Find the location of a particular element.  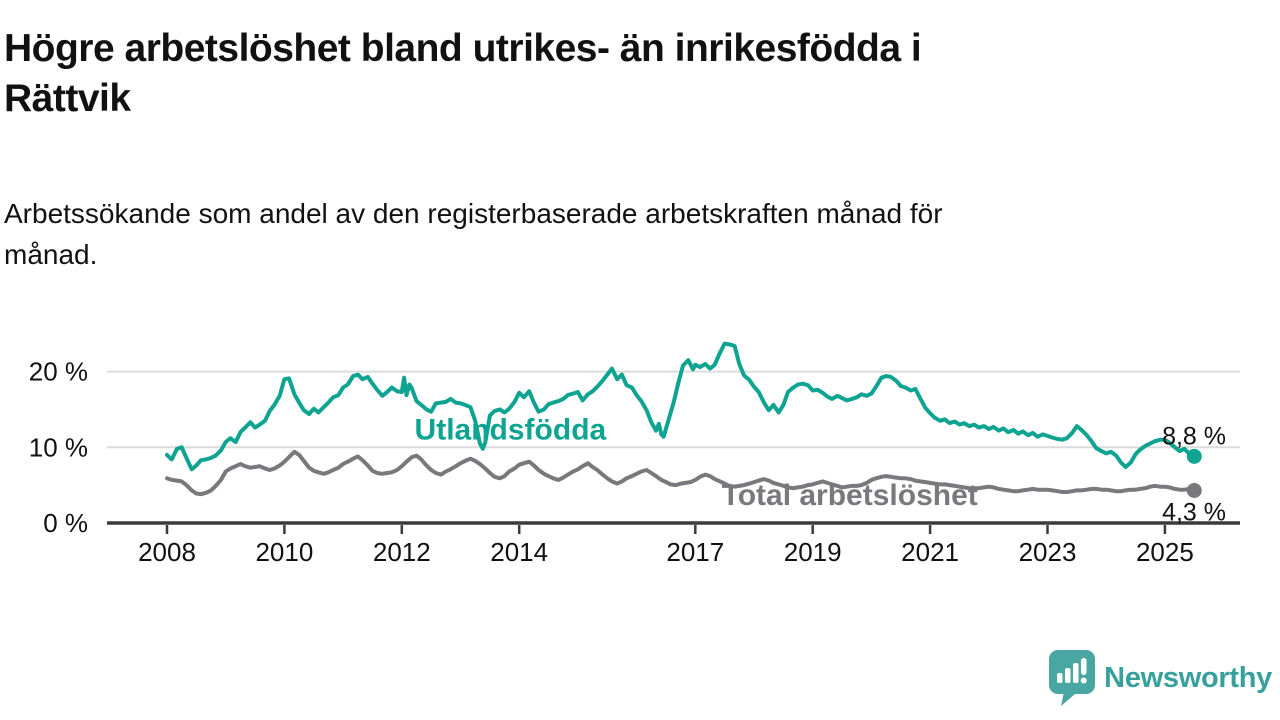

newsworthy-speech-bubble-chart-icon is located at coordinates (1072, 678).